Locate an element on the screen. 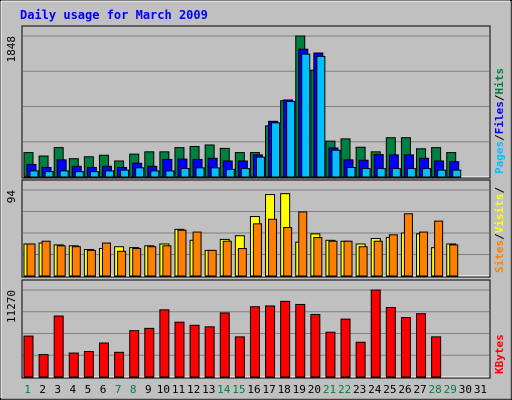  day-label-24: 24 is located at coordinates (375, 389).